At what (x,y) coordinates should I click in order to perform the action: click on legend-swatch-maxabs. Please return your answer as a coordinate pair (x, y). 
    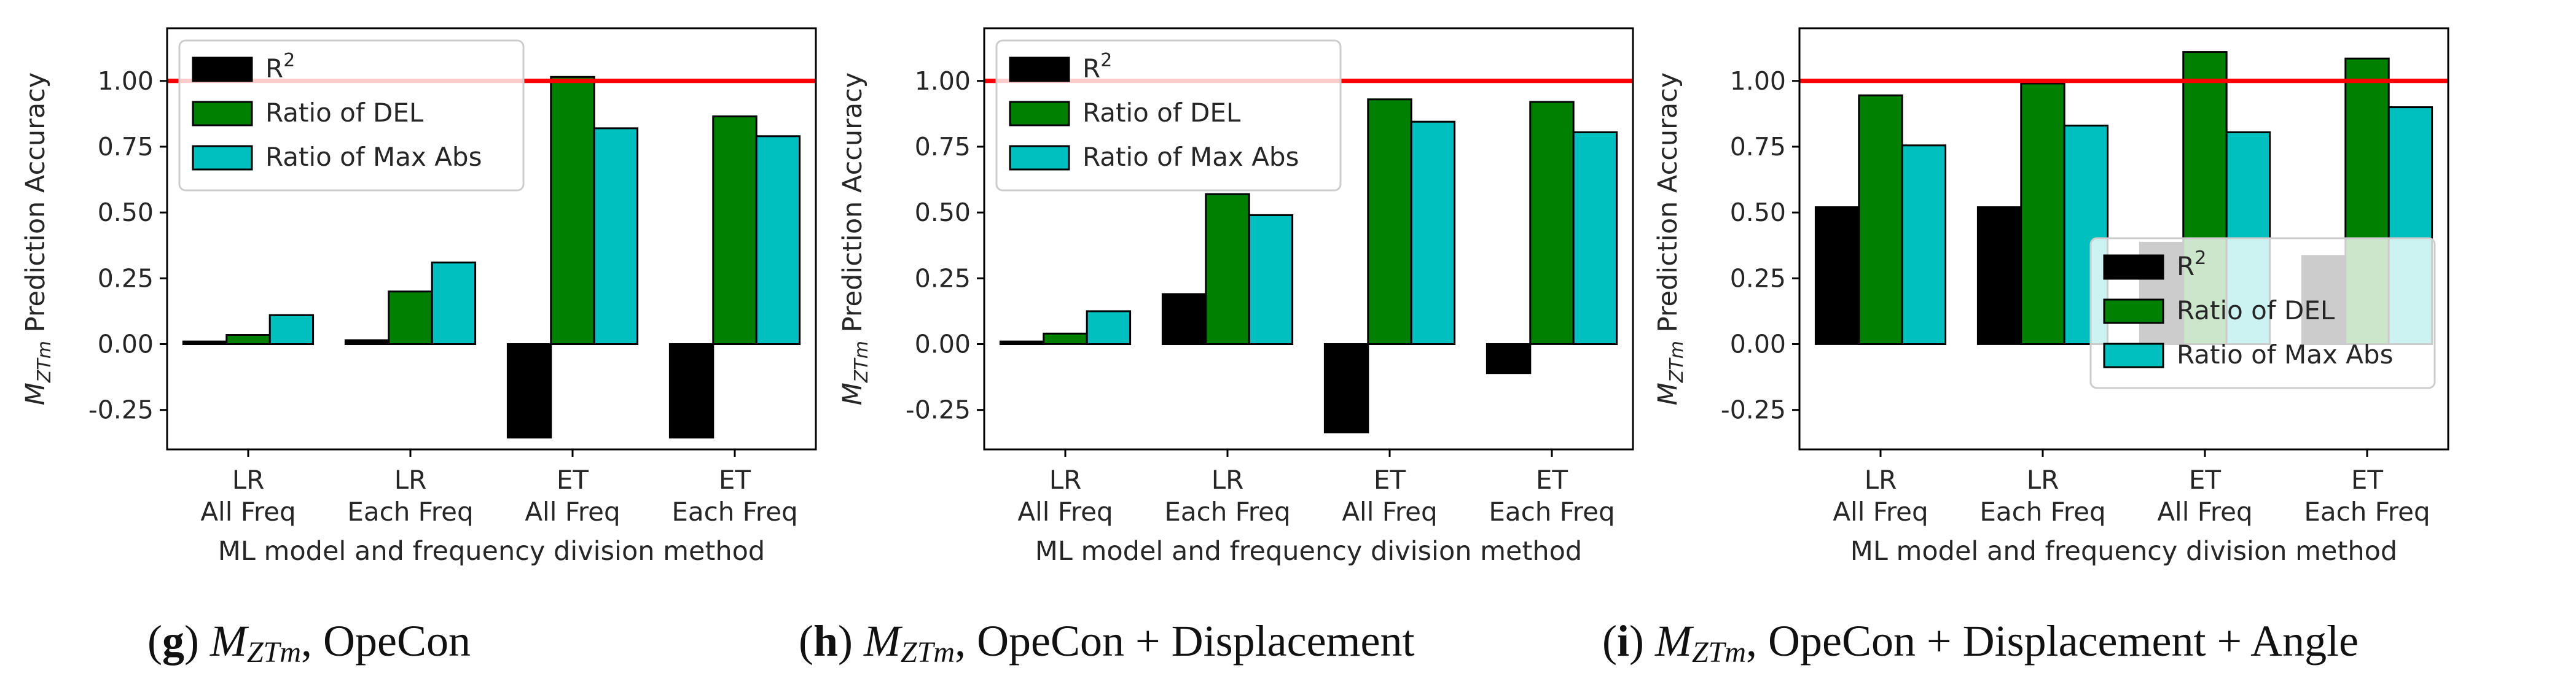
    Looking at the image, I should click on (223, 158).